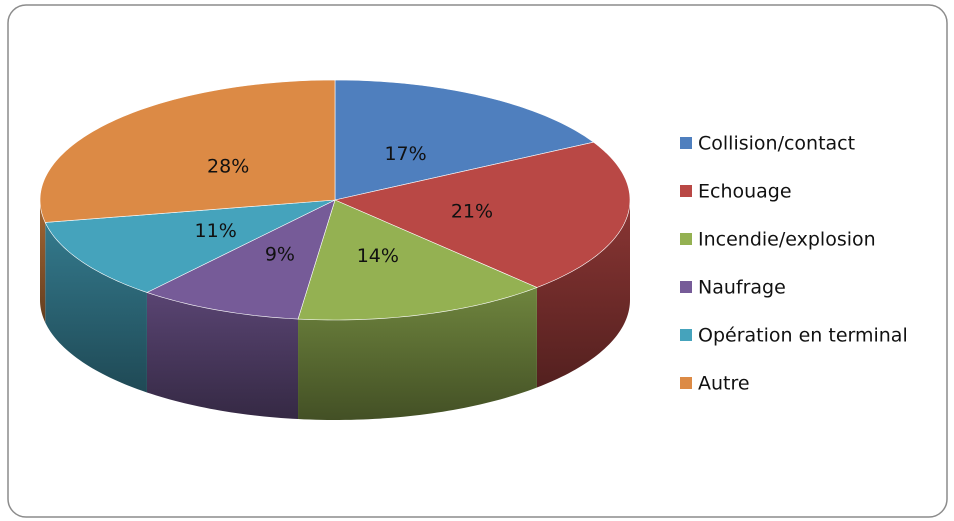 This screenshot has height=521, width=954. Describe the element at coordinates (280, 254) in the screenshot. I see `data-label: 9%` at that location.